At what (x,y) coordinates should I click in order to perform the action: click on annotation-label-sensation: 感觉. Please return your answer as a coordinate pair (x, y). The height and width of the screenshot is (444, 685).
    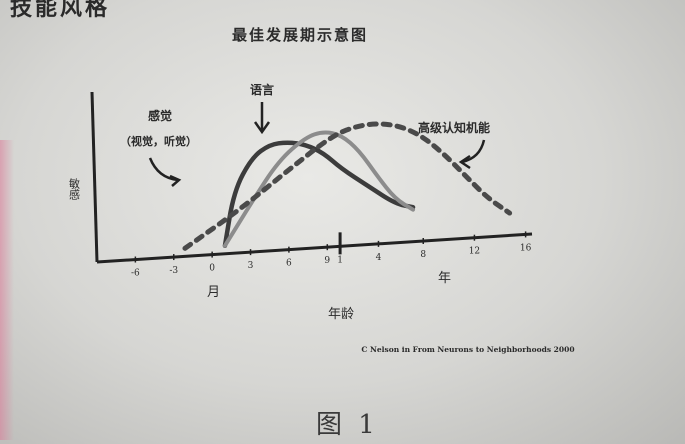
    Looking at the image, I should click on (160, 115).